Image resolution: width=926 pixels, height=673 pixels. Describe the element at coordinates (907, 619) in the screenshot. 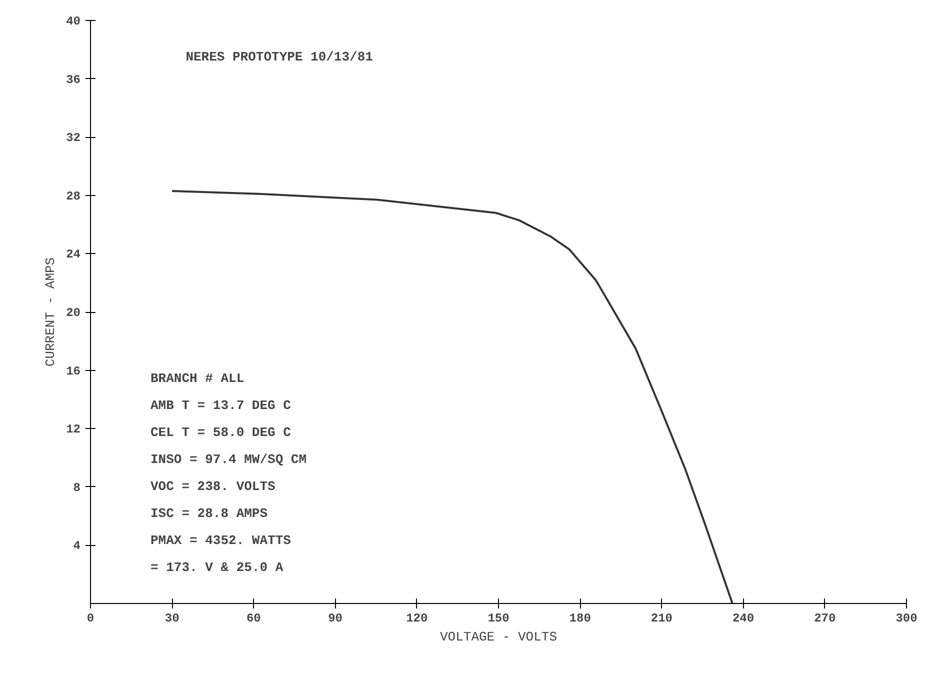

I see `x-tick-label: 300` at that location.